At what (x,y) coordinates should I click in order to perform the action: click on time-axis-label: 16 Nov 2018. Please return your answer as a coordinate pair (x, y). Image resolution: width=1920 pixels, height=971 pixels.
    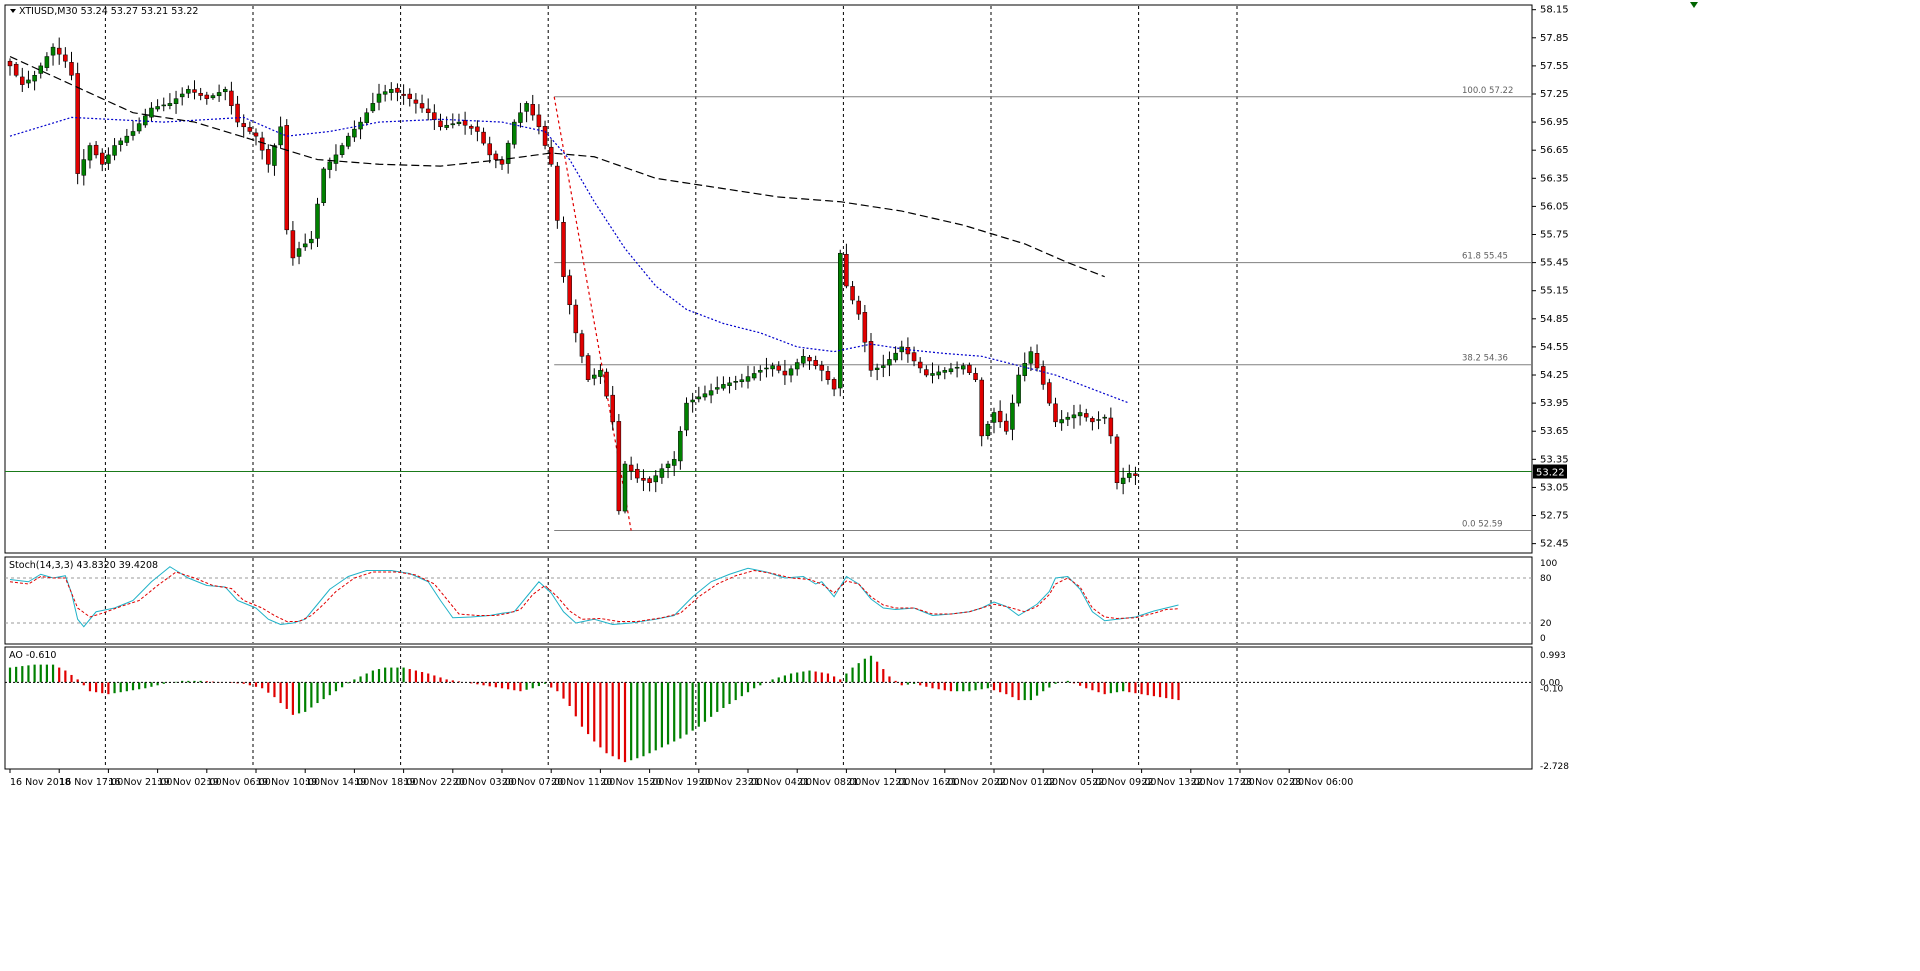
    Looking at the image, I should click on (40, 782).